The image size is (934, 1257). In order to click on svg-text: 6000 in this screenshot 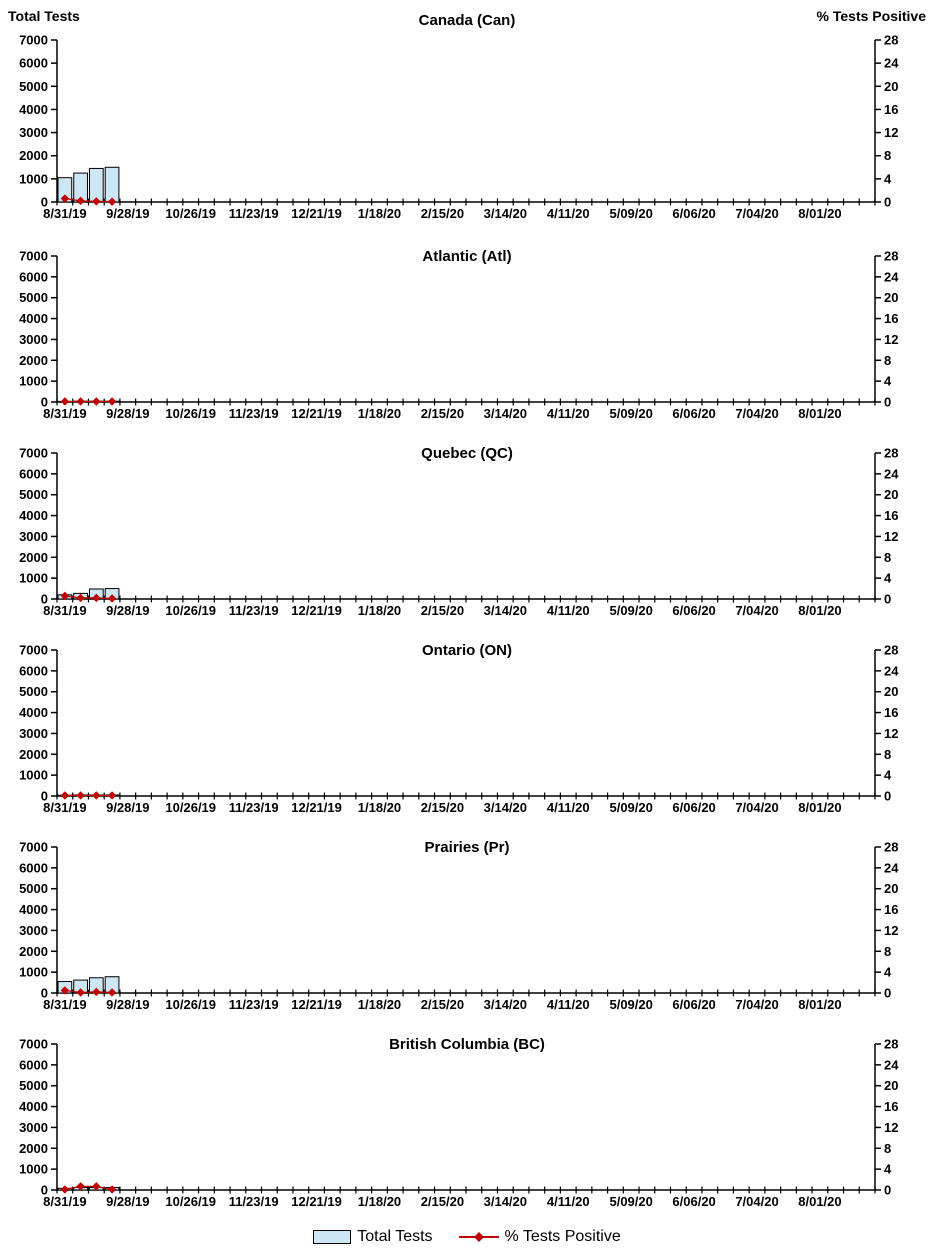, I will do `click(33, 473)`.